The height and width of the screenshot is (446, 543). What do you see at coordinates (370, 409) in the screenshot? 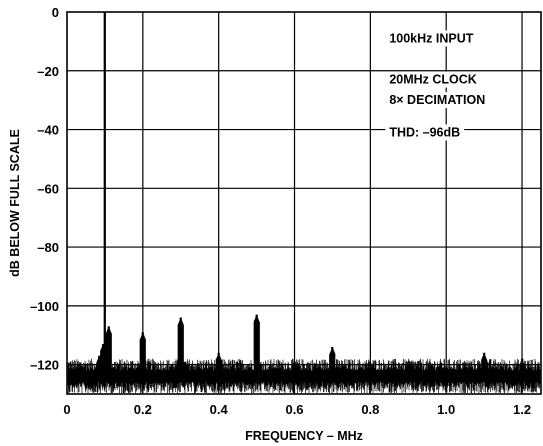
I see `x-tick-label: 0.8` at bounding box center [370, 409].